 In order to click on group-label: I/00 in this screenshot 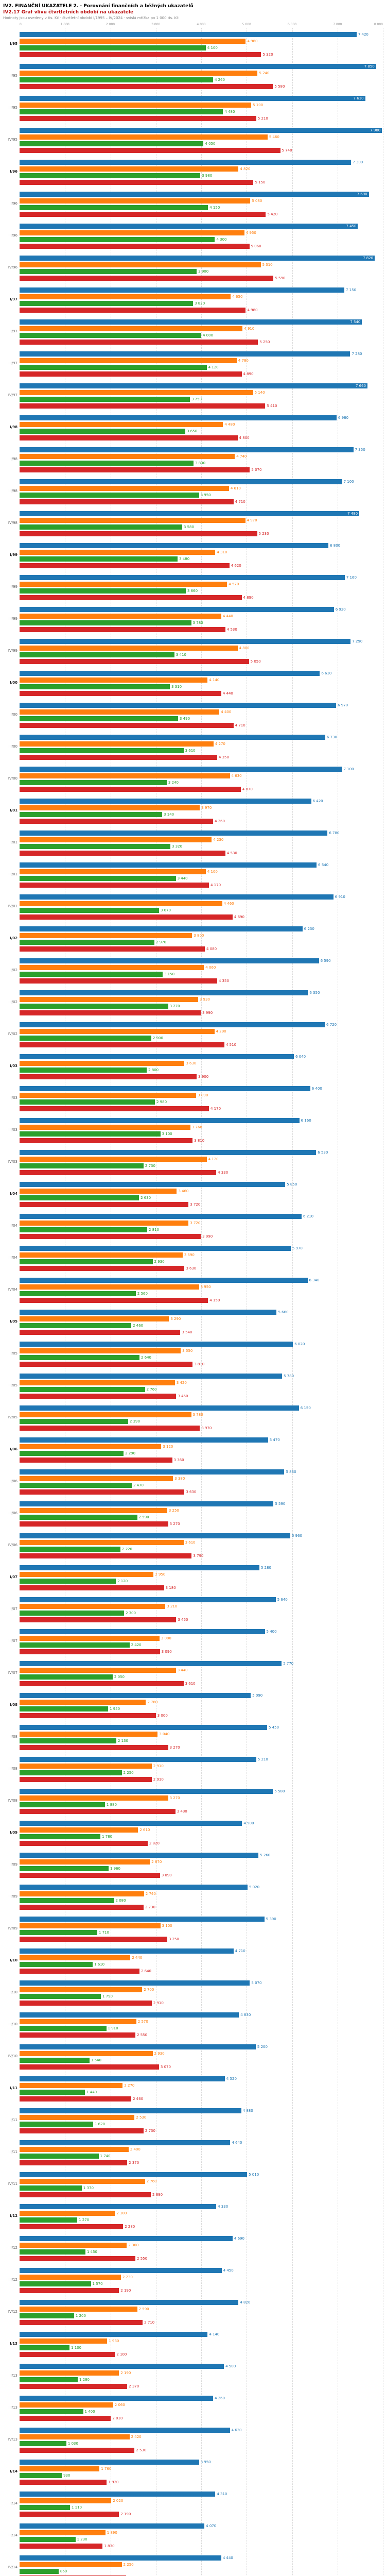, I will do `click(13, 683)`.